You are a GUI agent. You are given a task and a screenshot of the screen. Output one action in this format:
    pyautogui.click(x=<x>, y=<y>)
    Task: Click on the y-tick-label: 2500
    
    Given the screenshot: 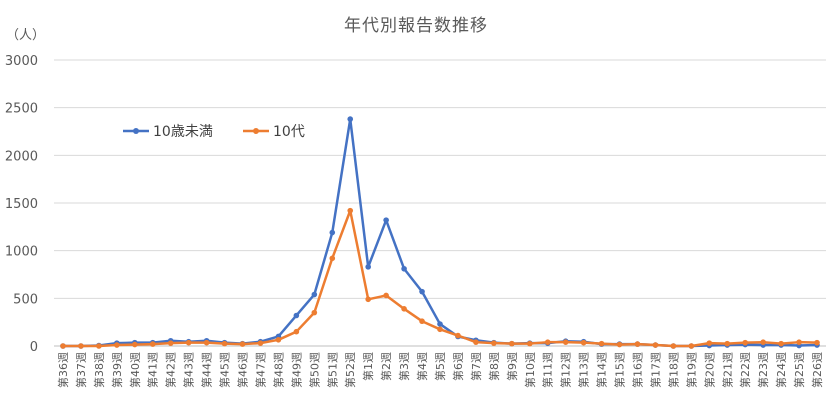 What is the action you would take?
    pyautogui.click(x=21, y=109)
    